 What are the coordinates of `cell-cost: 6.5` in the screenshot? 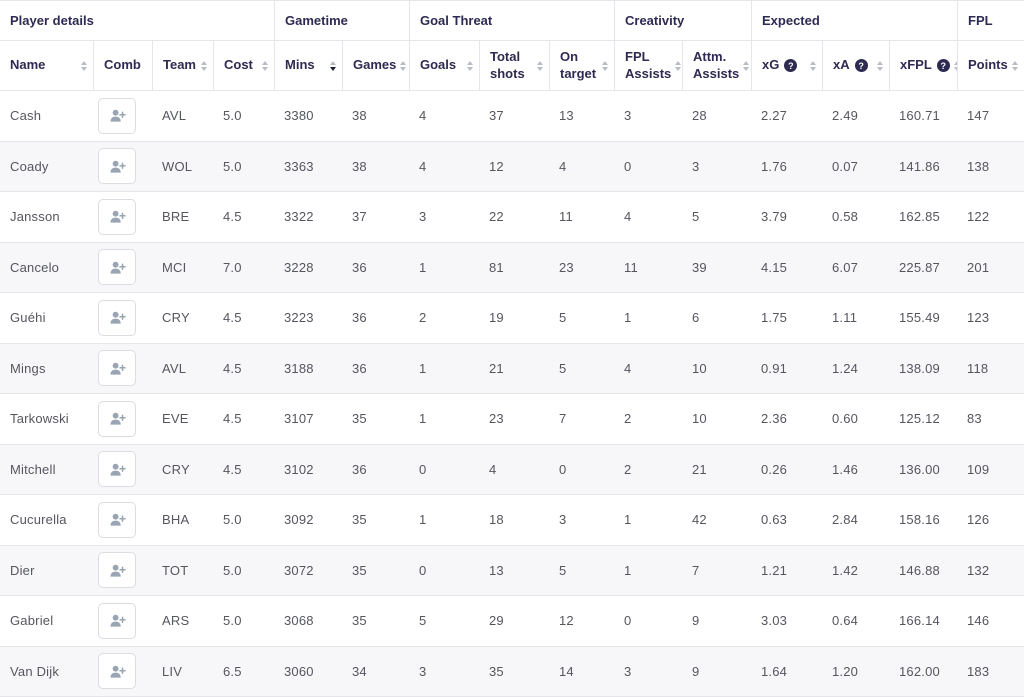 It's located at (232, 671).